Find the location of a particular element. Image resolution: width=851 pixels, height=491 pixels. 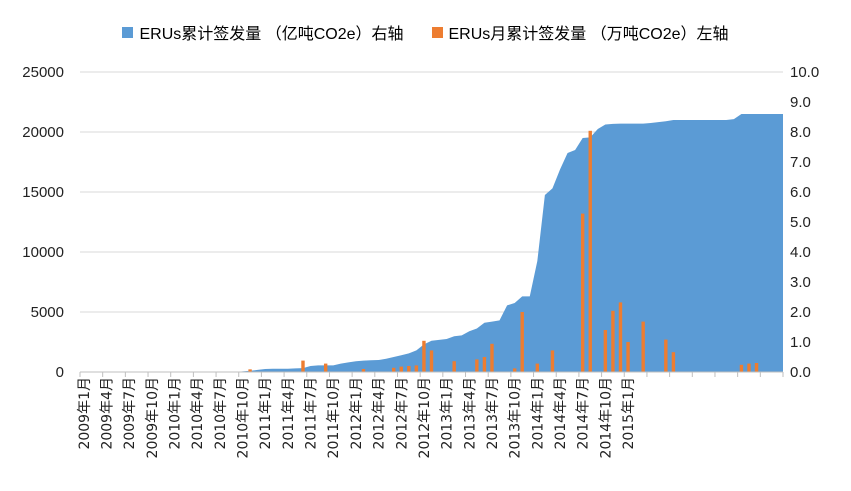

legend-label-cumulative: ERUs累计签发量 （亿吨CO2e）右轴 is located at coordinates (271, 34).